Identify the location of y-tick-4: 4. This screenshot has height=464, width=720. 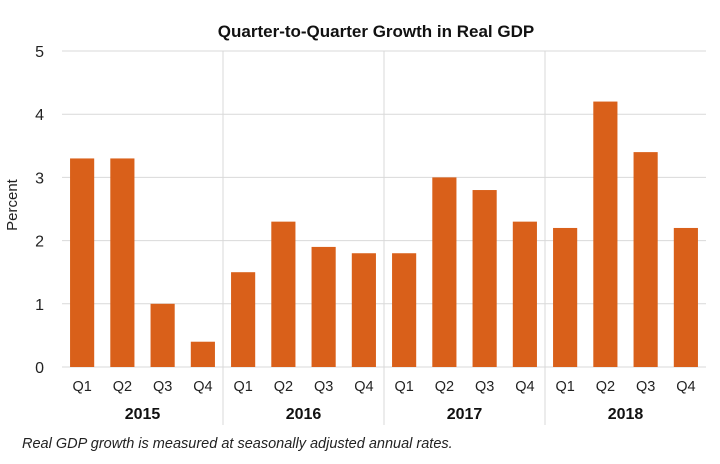
(39, 115).